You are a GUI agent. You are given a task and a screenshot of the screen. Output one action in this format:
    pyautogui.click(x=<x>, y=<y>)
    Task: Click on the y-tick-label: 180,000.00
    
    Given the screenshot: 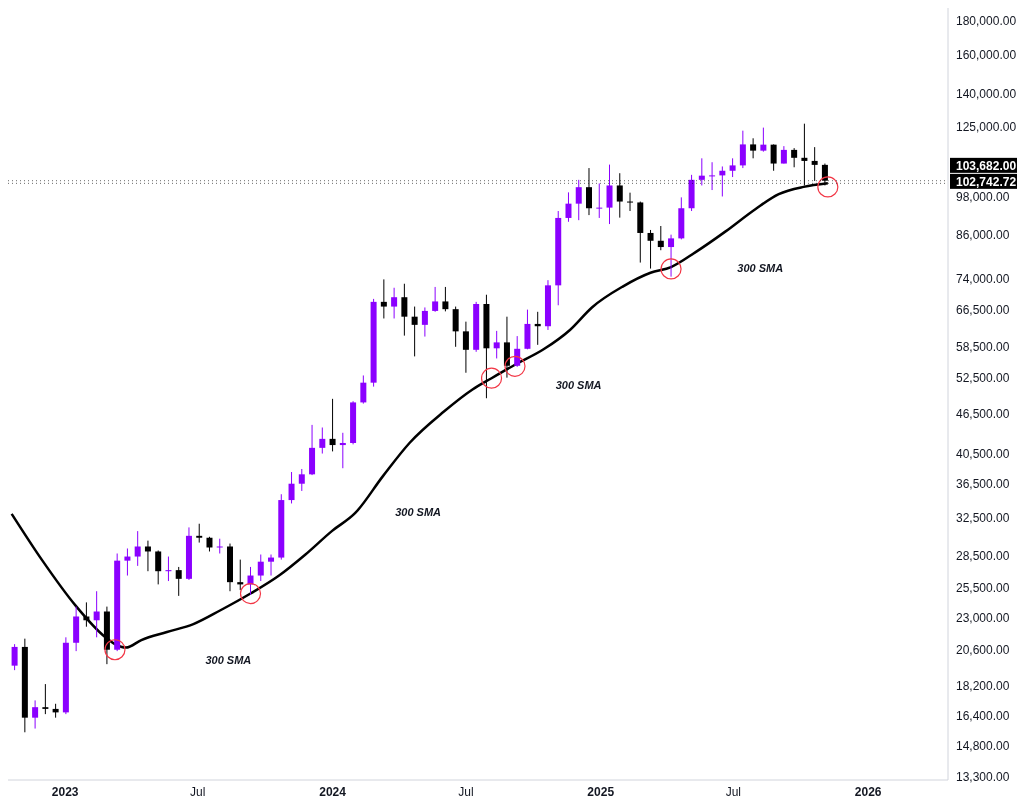 What is the action you would take?
    pyautogui.click(x=986, y=20)
    